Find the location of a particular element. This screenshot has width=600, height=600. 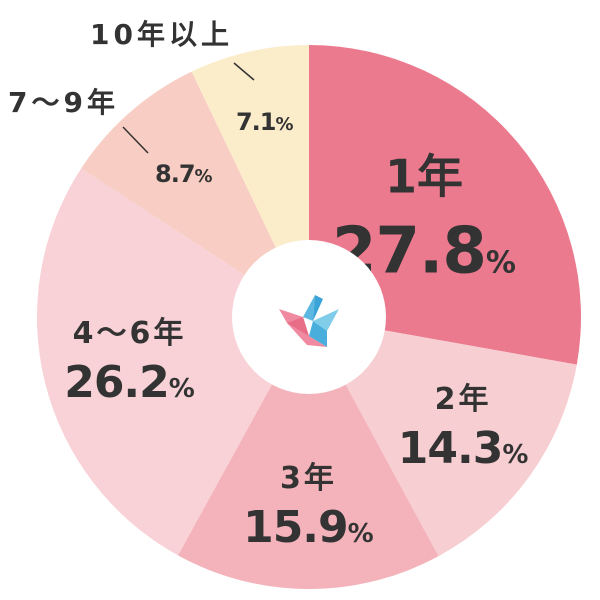

center-group is located at coordinates (309, 317).